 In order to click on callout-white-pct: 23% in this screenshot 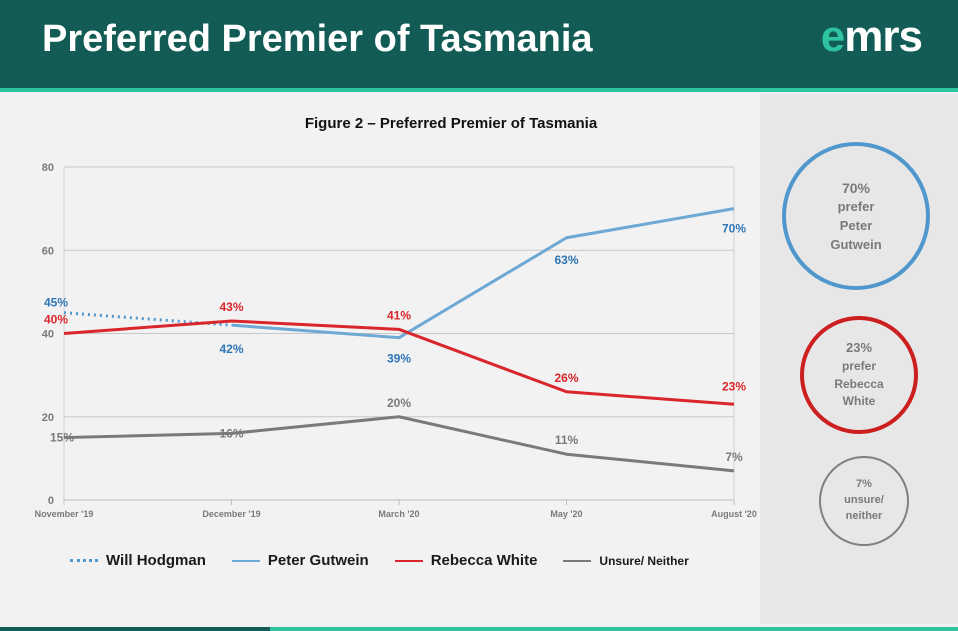, I will do `click(859, 348)`.